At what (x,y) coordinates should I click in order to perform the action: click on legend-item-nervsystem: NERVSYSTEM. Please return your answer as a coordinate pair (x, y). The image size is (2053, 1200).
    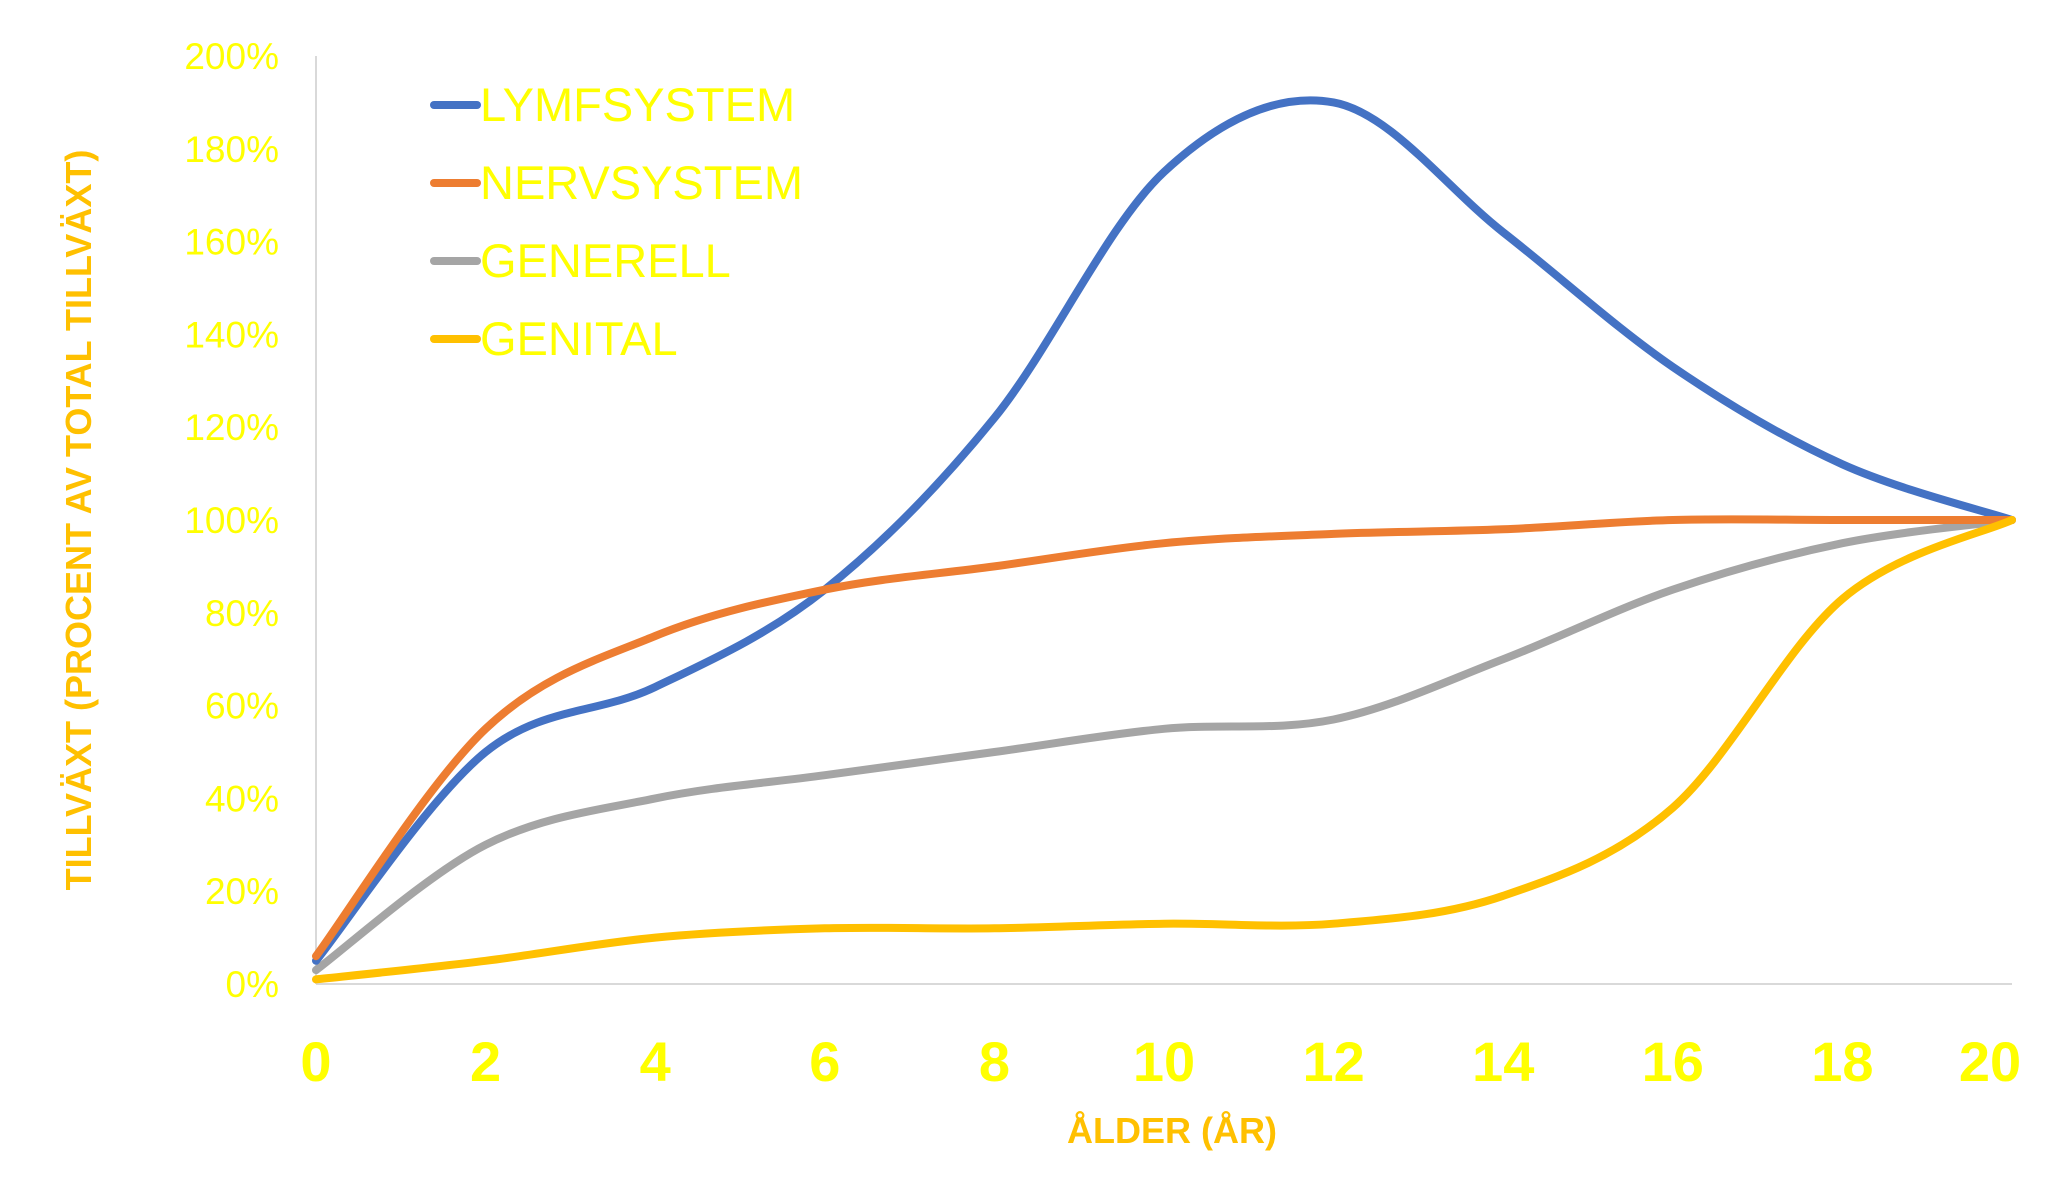
    Looking at the image, I should click on (616, 182).